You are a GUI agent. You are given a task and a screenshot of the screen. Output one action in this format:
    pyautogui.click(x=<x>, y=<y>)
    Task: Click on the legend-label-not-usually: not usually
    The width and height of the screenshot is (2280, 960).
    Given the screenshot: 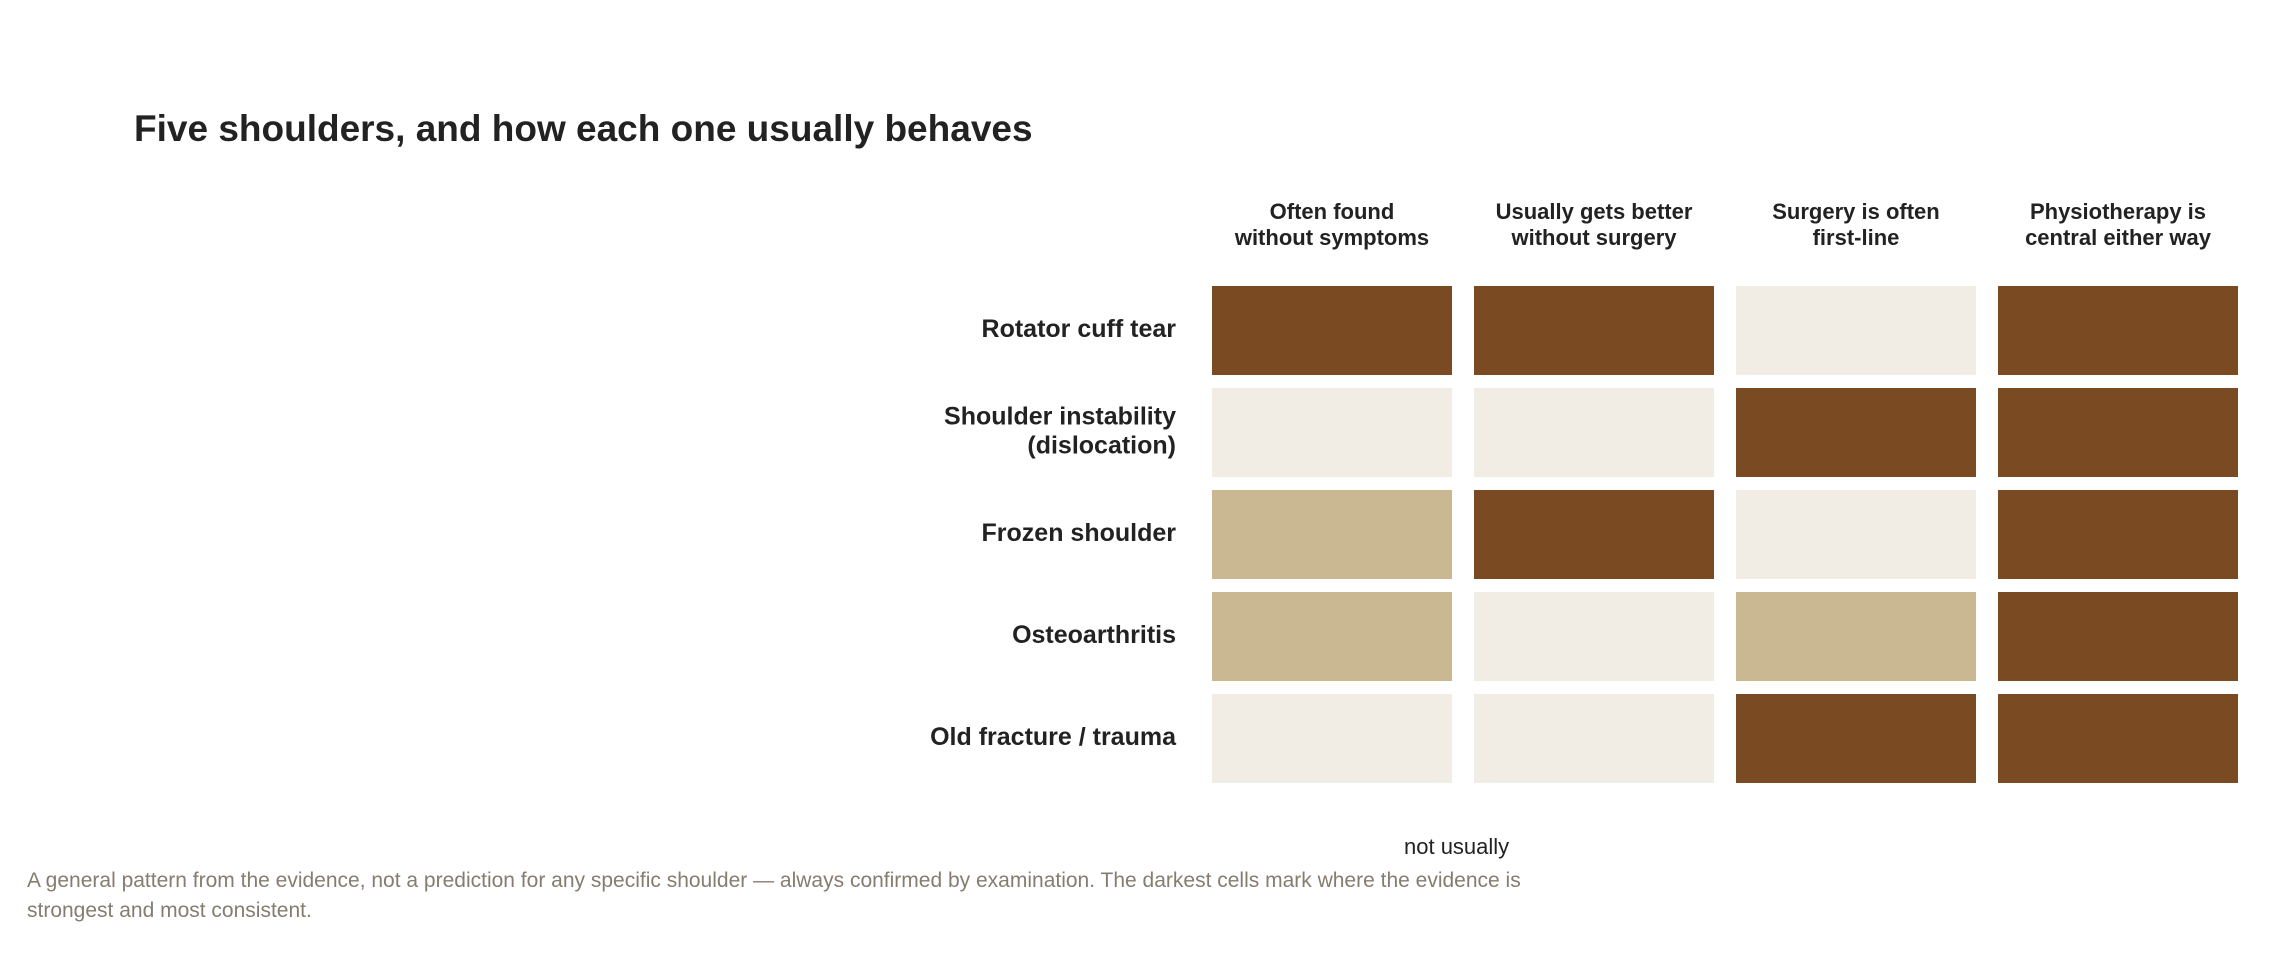 What is the action you would take?
    pyautogui.click(x=1457, y=846)
    